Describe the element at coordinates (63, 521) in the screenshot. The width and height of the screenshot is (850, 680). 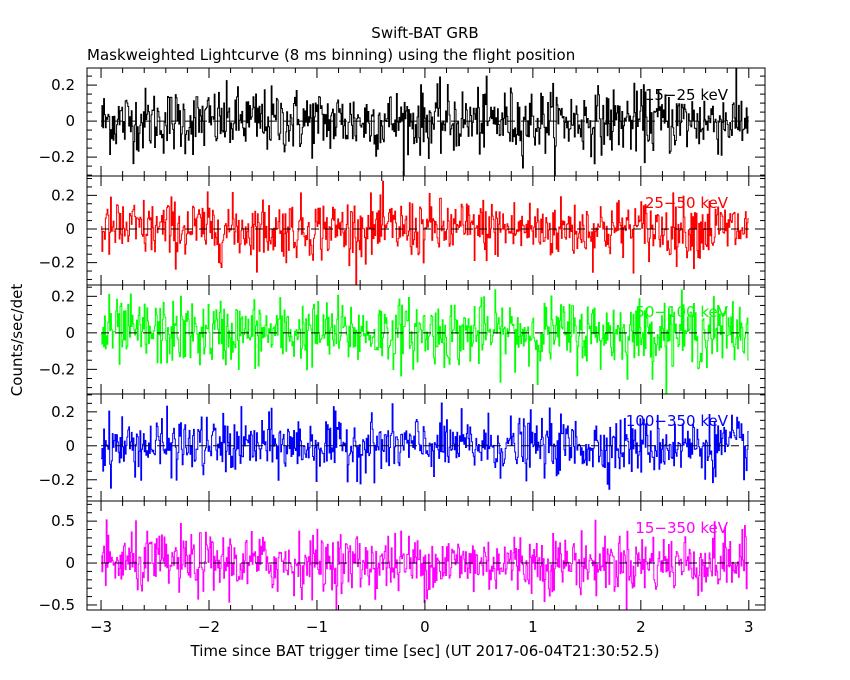
I see `y-tick-label: 0.5` at that location.